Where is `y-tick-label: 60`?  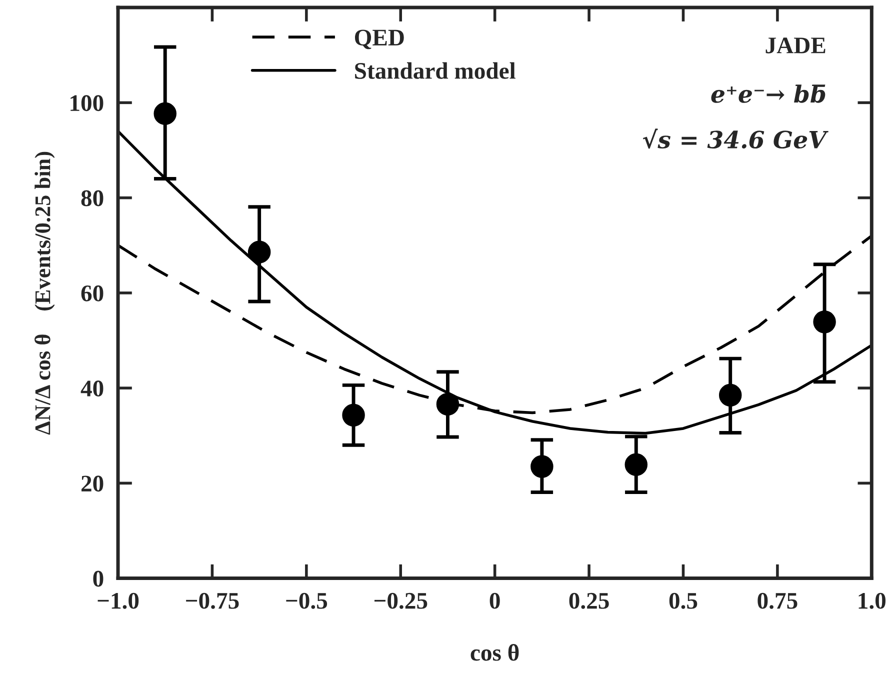 y-tick-label: 60 is located at coordinates (92, 293).